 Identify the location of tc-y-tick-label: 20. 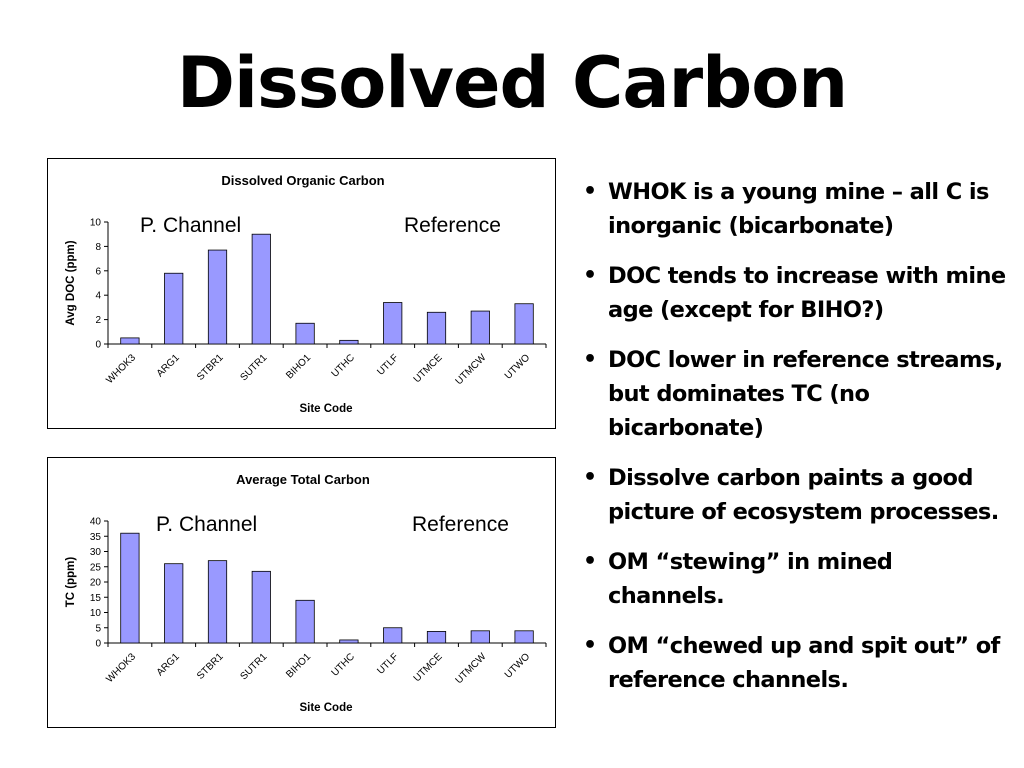
(96, 583).